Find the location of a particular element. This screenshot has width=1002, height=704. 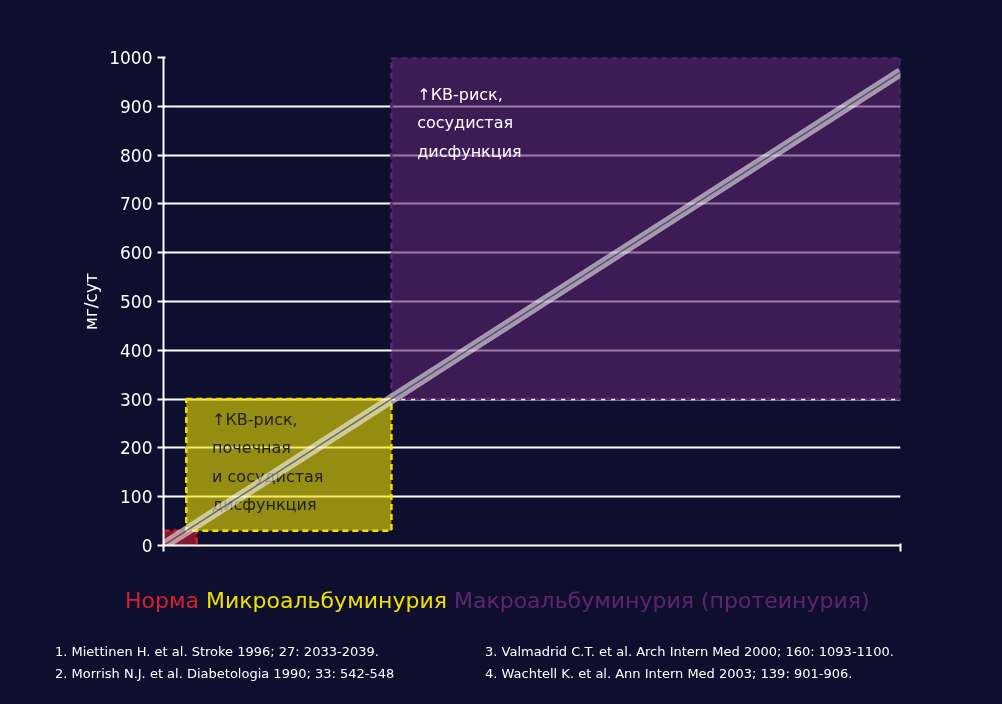

y-tick-label: 200 is located at coordinates (136, 448).